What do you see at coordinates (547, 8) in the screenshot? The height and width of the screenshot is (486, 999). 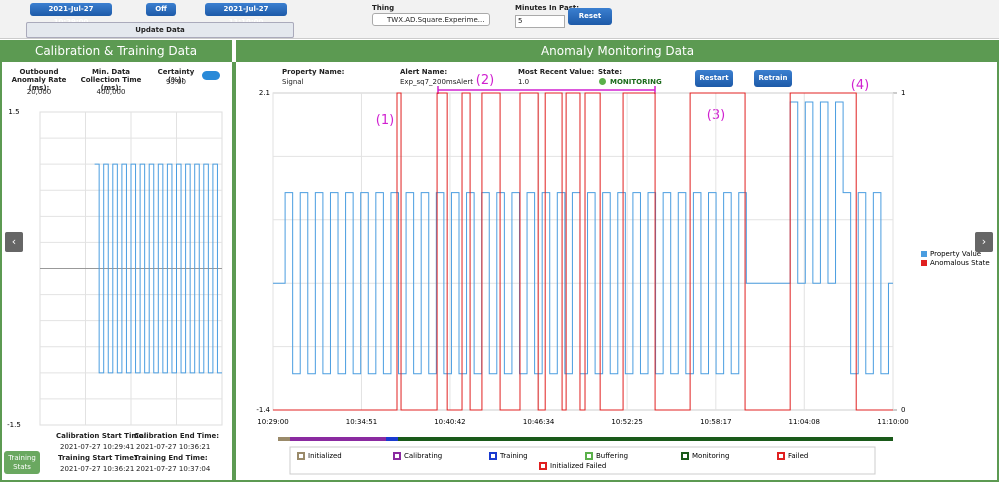 I see `minutes-label: Minutes In Past:` at bounding box center [547, 8].